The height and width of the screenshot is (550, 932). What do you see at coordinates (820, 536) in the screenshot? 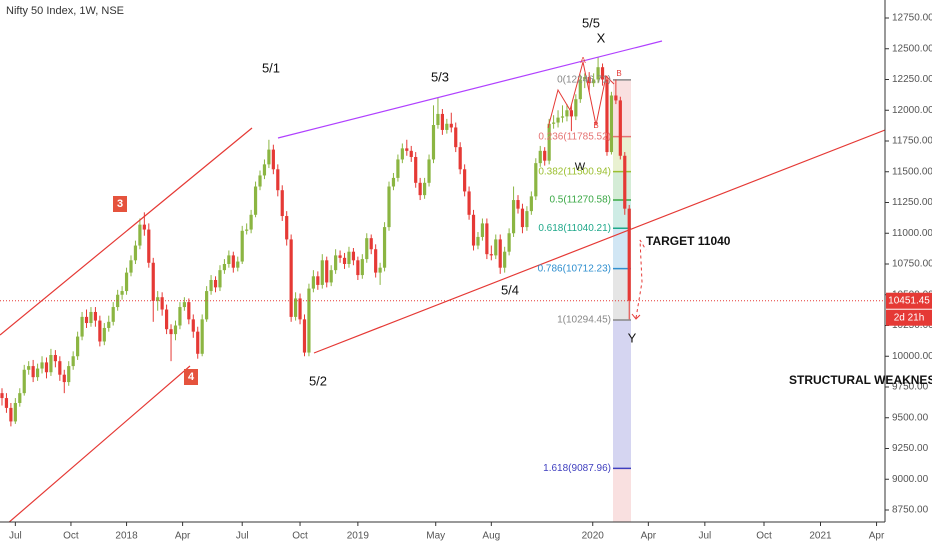
I see `x-tick-label: 2021` at bounding box center [820, 536].